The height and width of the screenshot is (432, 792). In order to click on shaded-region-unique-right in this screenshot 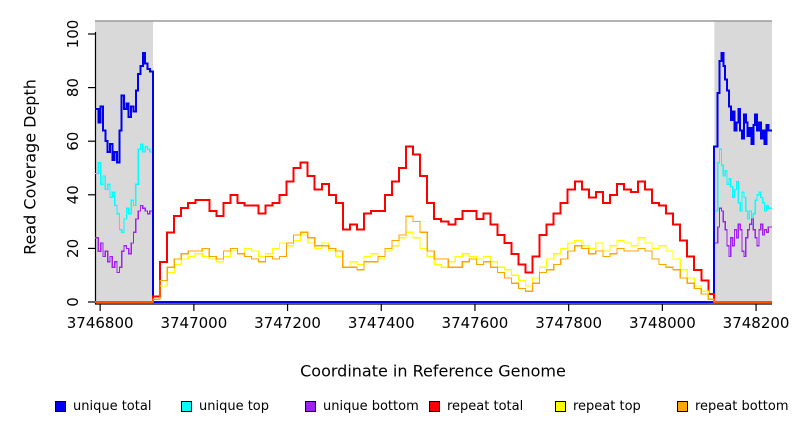, I will do `click(743, 162)`.